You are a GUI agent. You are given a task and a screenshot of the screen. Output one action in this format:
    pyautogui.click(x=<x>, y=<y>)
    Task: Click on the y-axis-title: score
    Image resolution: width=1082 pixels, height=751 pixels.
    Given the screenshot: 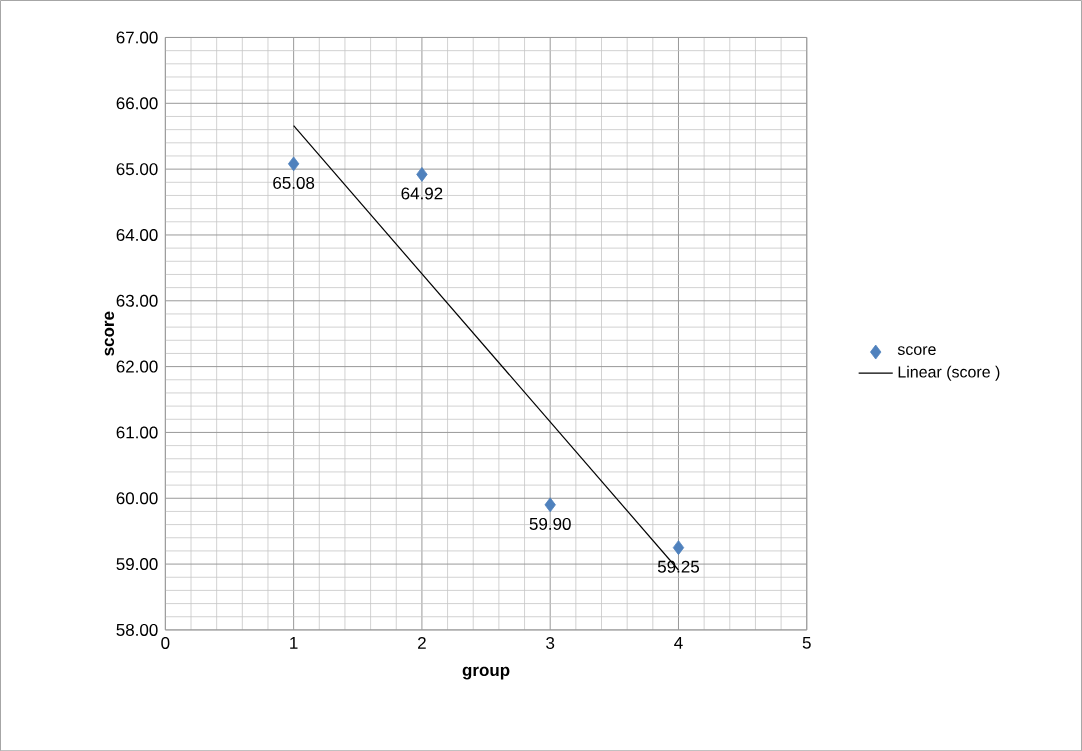 What is the action you would take?
    pyautogui.click(x=109, y=333)
    